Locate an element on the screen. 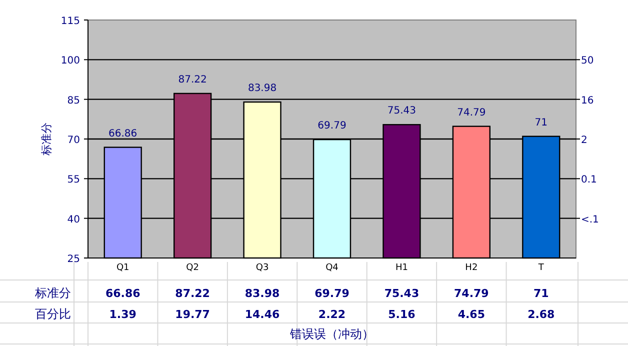 This screenshot has width=628, height=346. x-tick-label: H2 is located at coordinates (471, 268).